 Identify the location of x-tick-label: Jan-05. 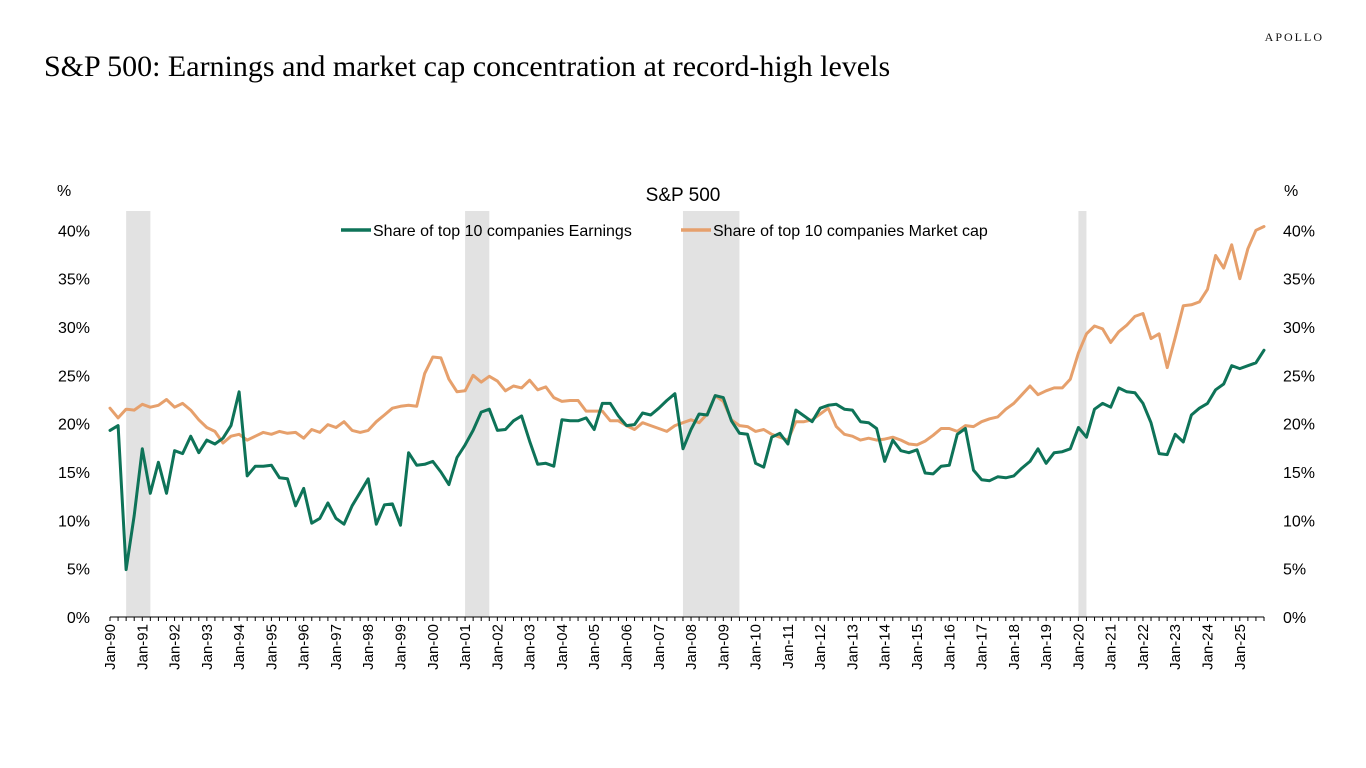
(594, 647).